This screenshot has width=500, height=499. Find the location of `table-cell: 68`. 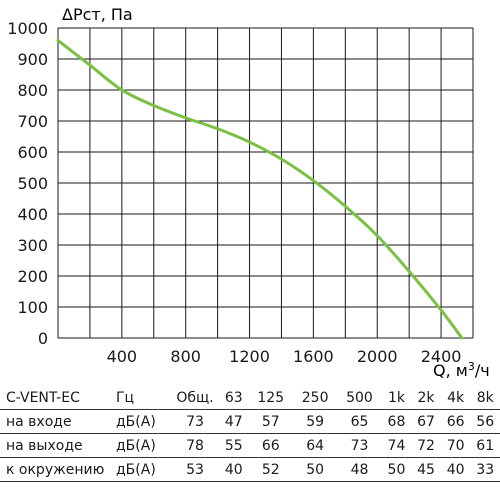

table-cell: 68 is located at coordinates (396, 421).